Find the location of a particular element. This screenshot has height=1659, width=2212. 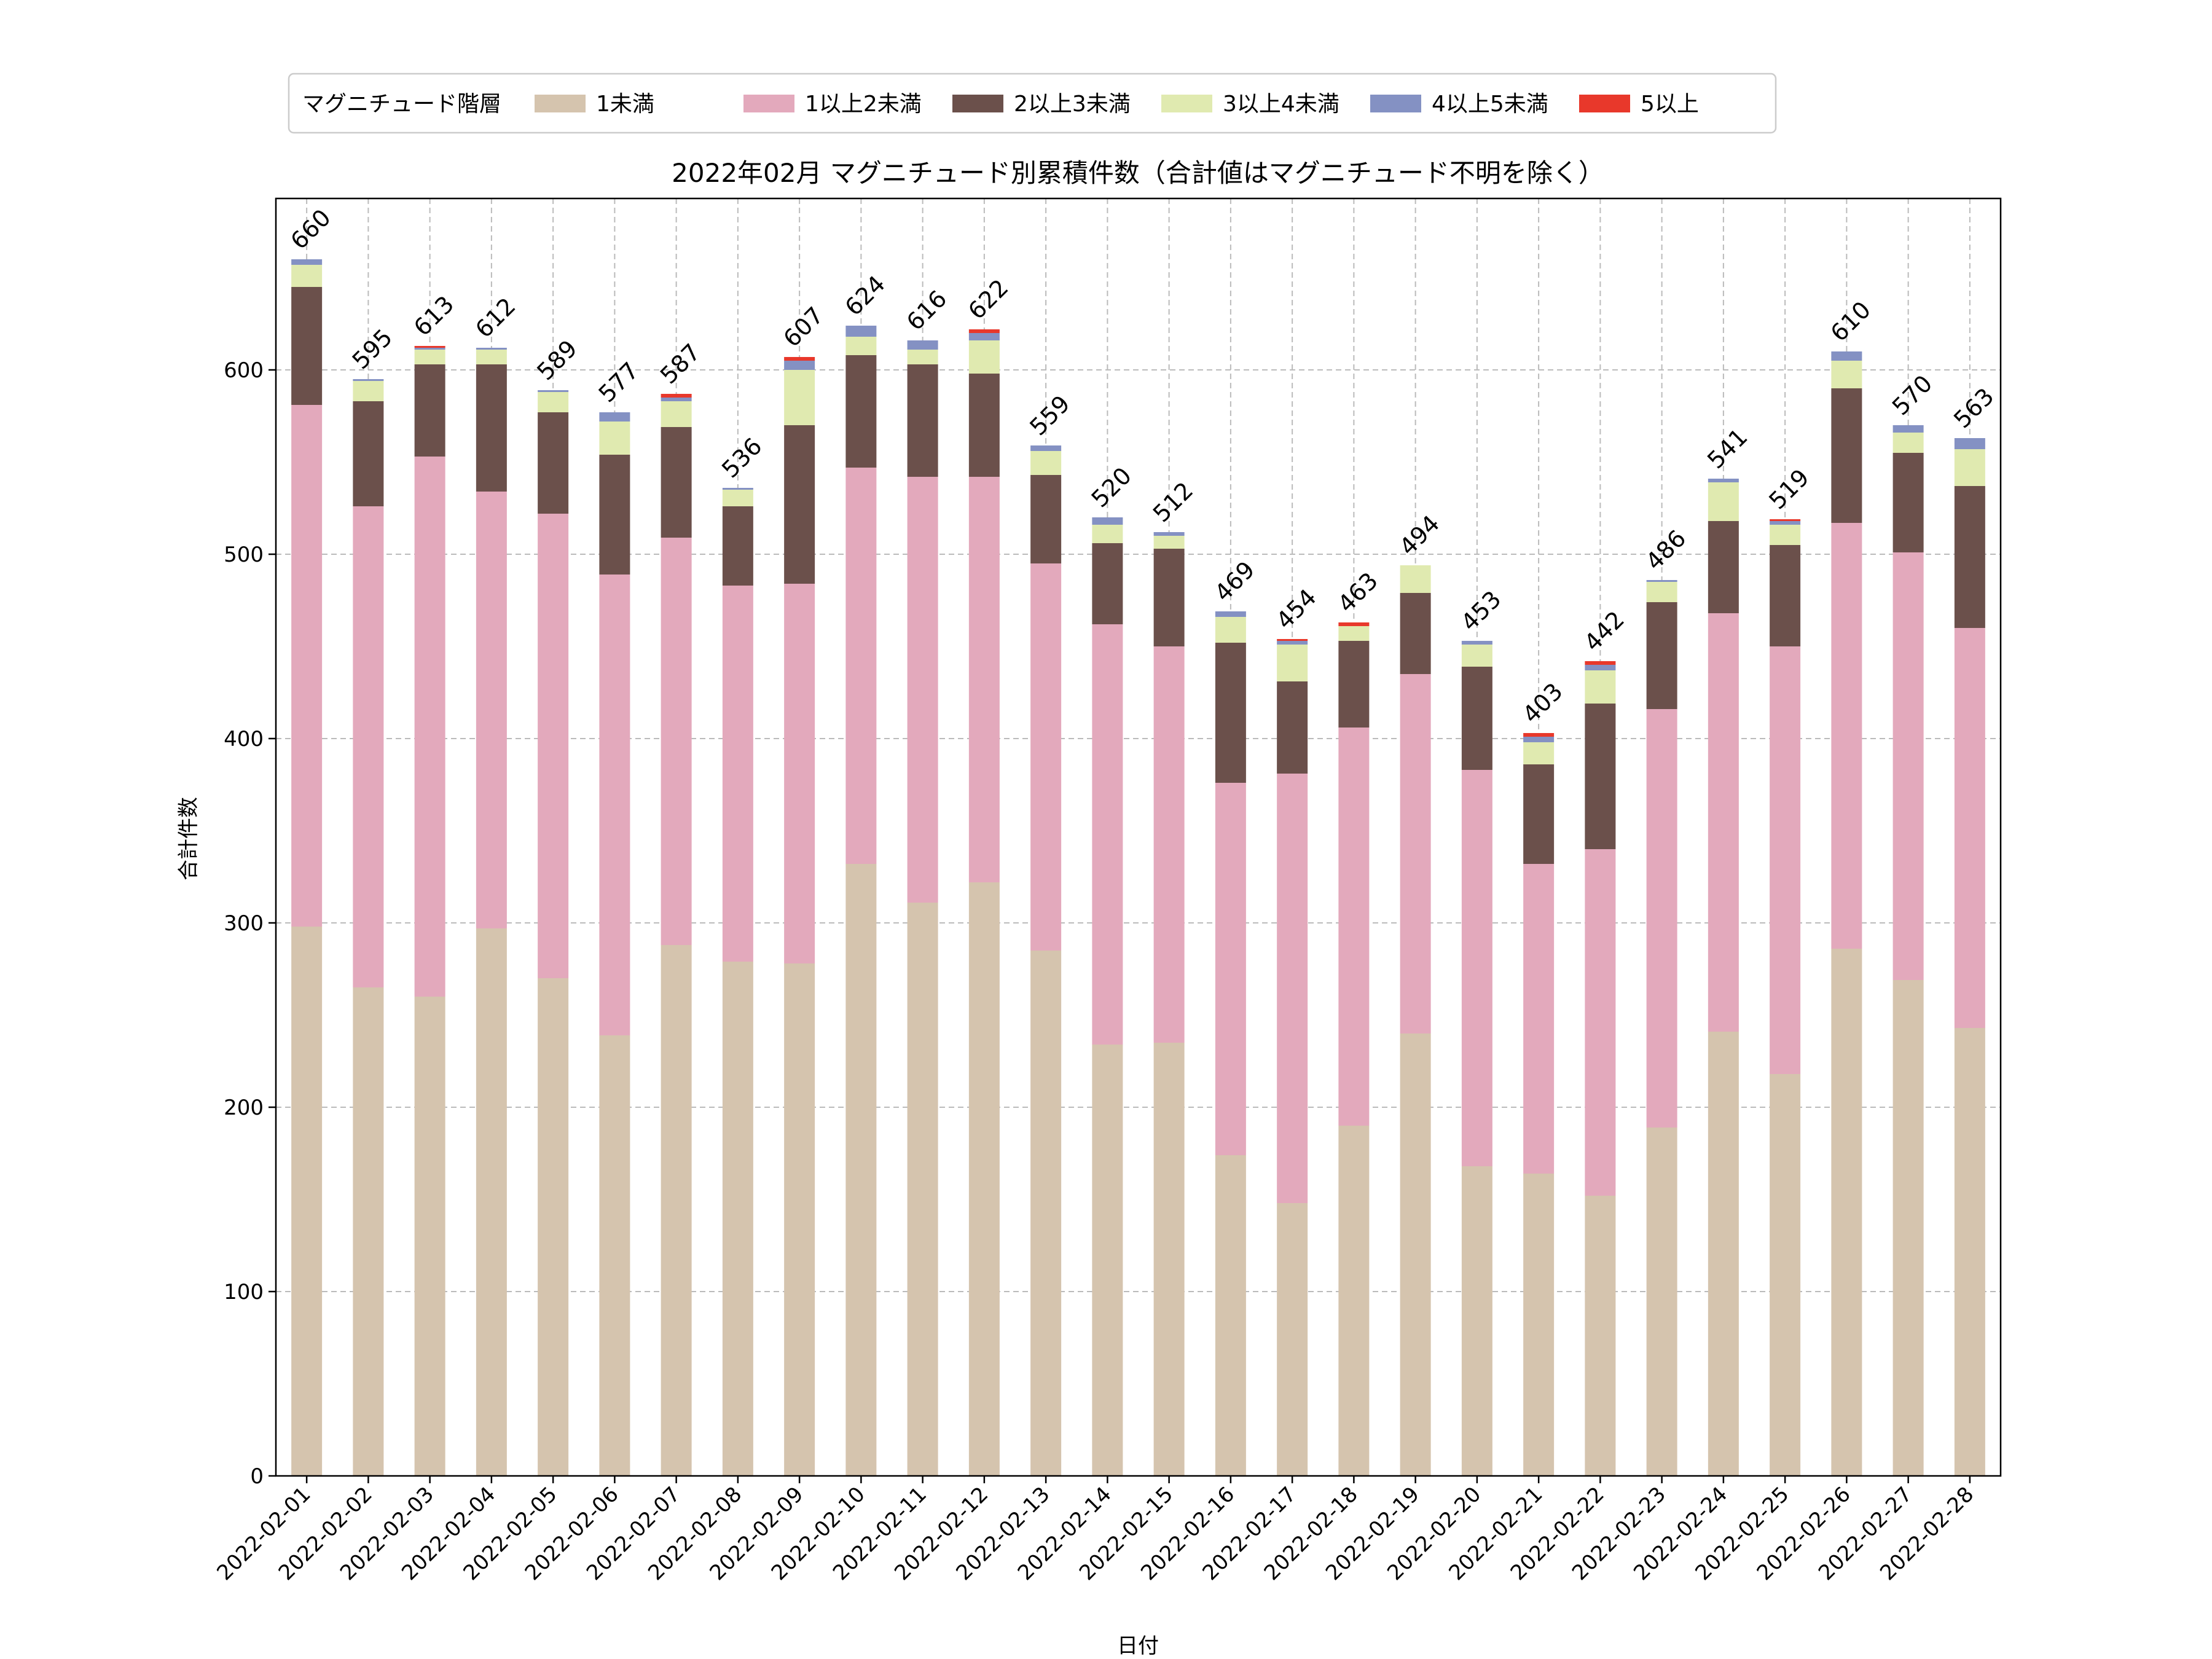

total-label: 616 is located at coordinates (926, 310).